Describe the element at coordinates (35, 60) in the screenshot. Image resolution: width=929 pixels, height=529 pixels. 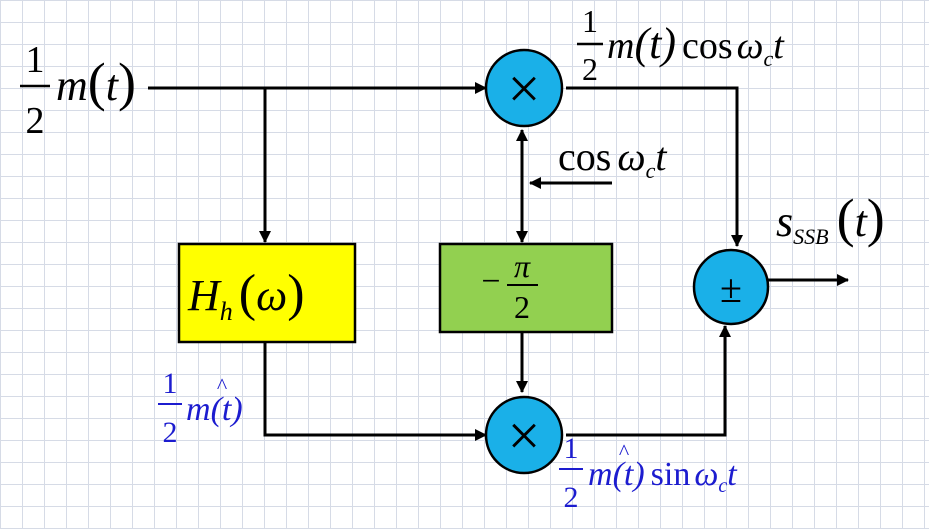
I see `input-frac-num: 1` at that location.